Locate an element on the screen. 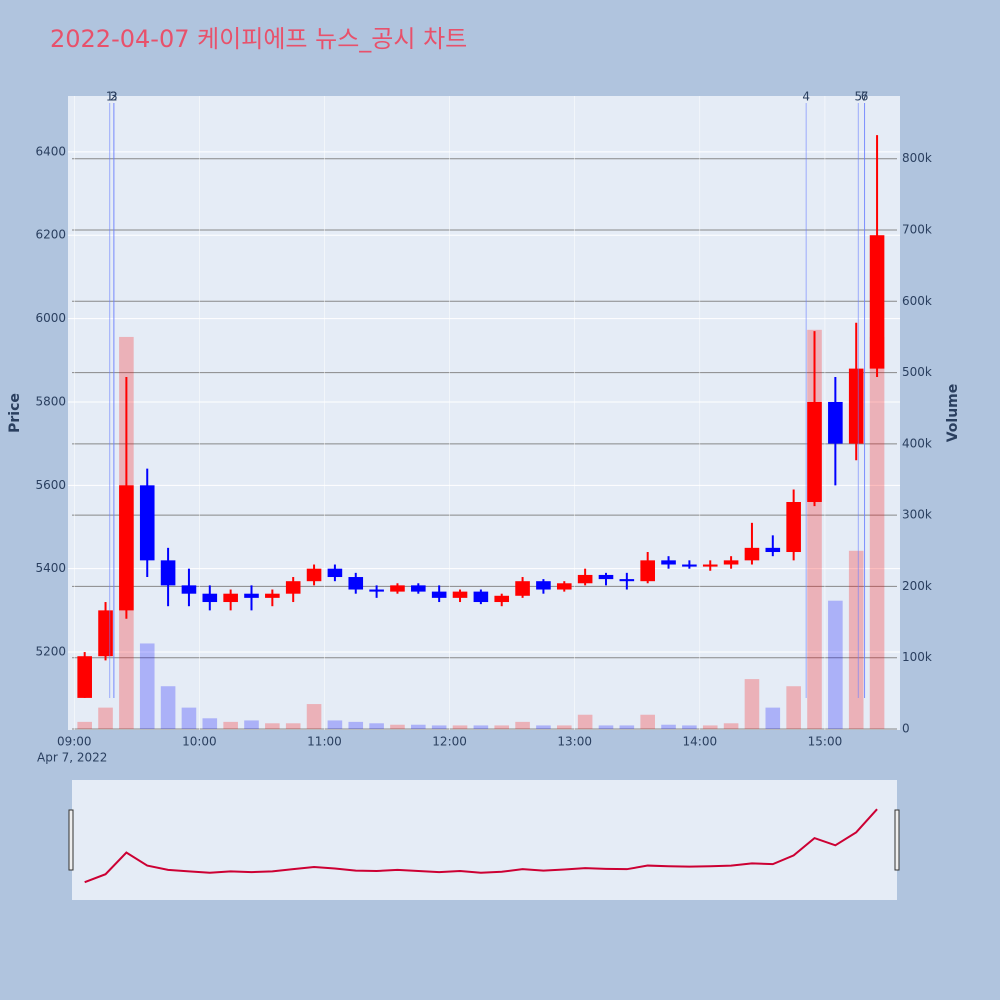  x-date-label: Apr 7, 2022 is located at coordinates (72, 758).